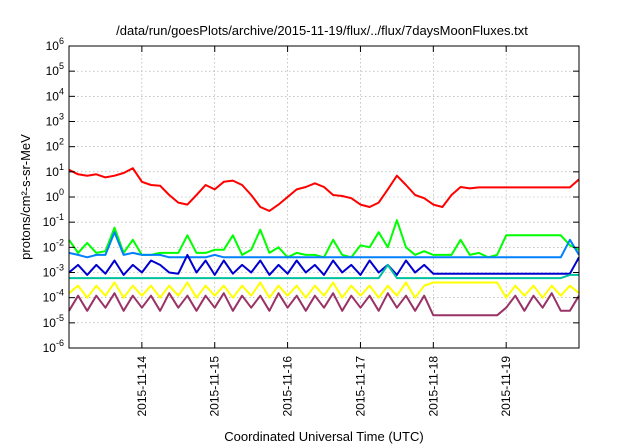 This screenshot has width=640, height=448. What do you see at coordinates (506, 386) in the screenshot?
I see `x-tick-label: 2015-11-19` at bounding box center [506, 386].